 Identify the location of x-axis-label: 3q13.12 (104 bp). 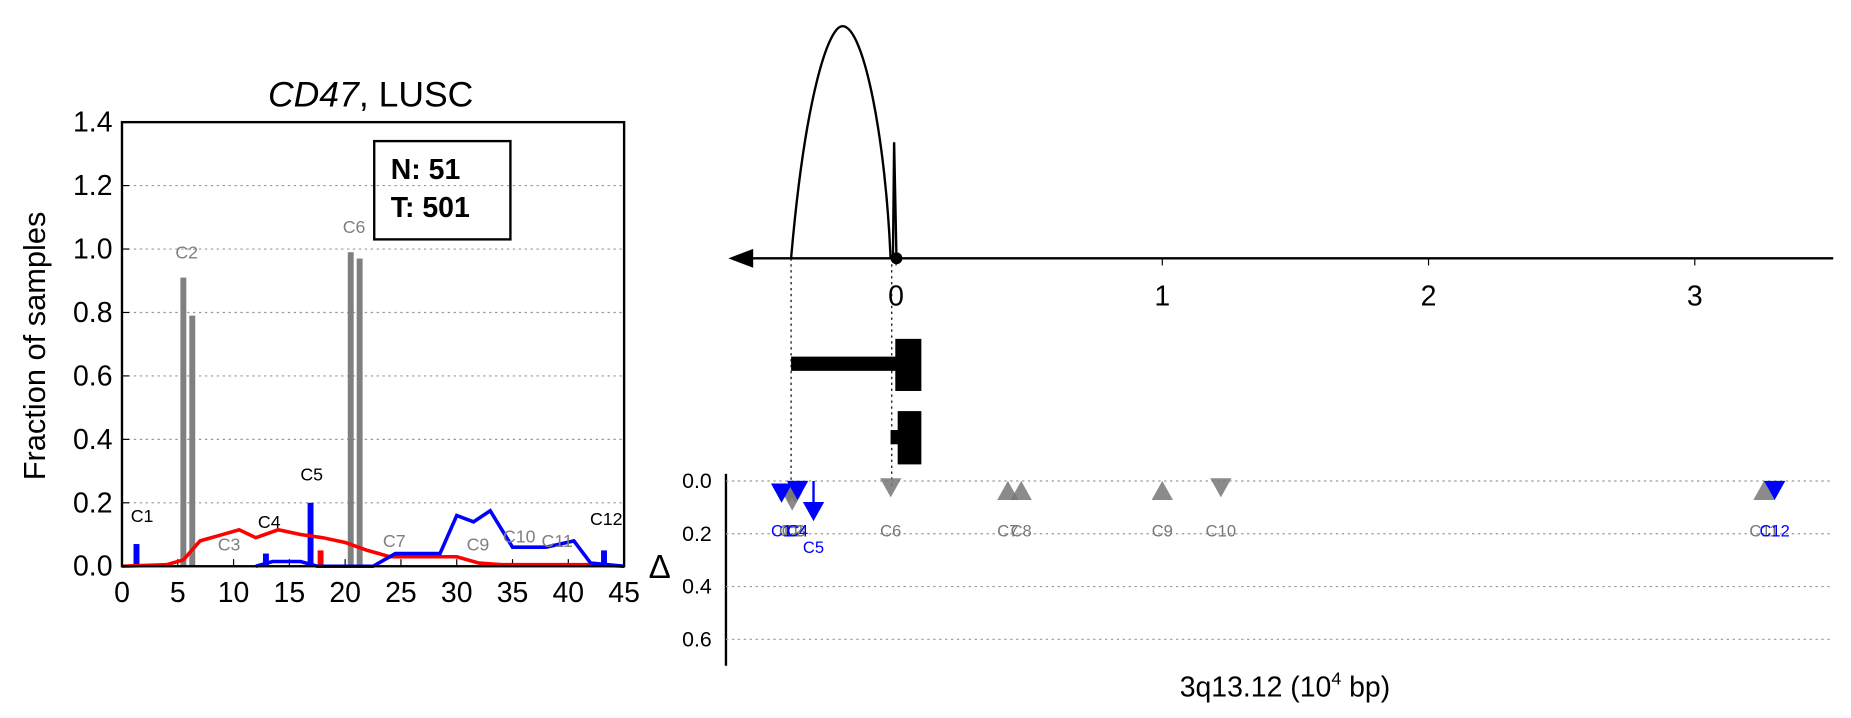
(1285, 686).